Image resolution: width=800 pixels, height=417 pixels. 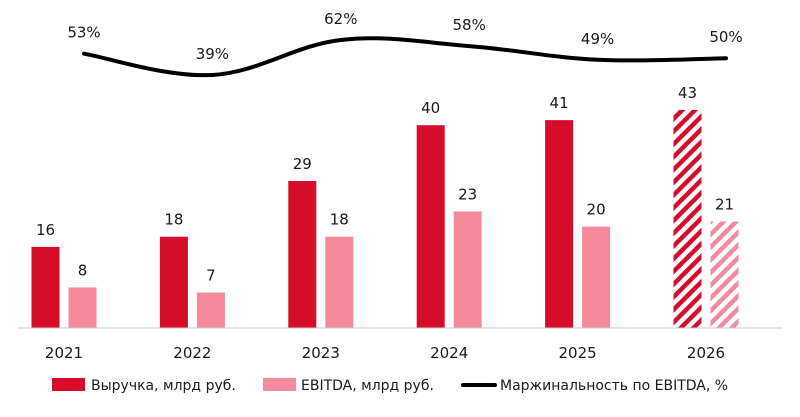 I want to click on ebitda-value-label: 18, so click(x=339, y=220).